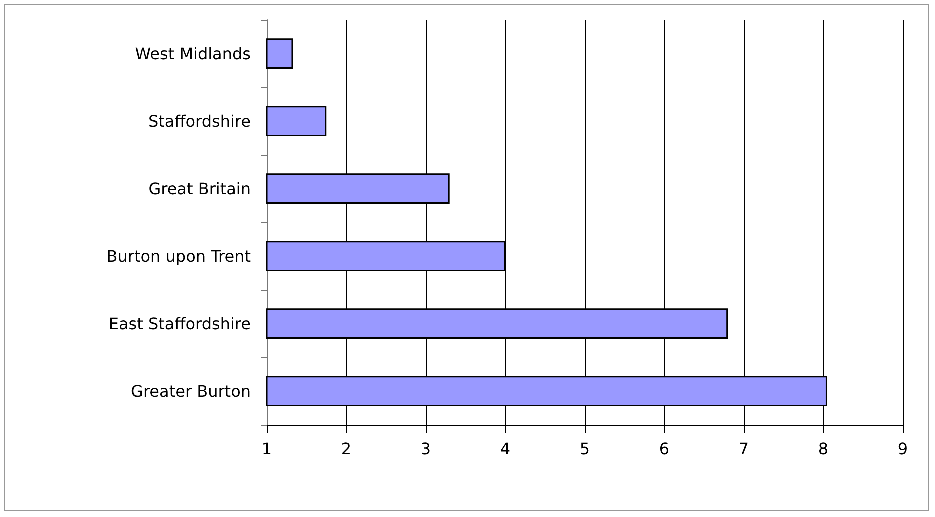 Image resolution: width=935 pixels, height=517 pixels. Describe the element at coordinates (823, 449) in the screenshot. I see `x-tick-label: 8` at that location.